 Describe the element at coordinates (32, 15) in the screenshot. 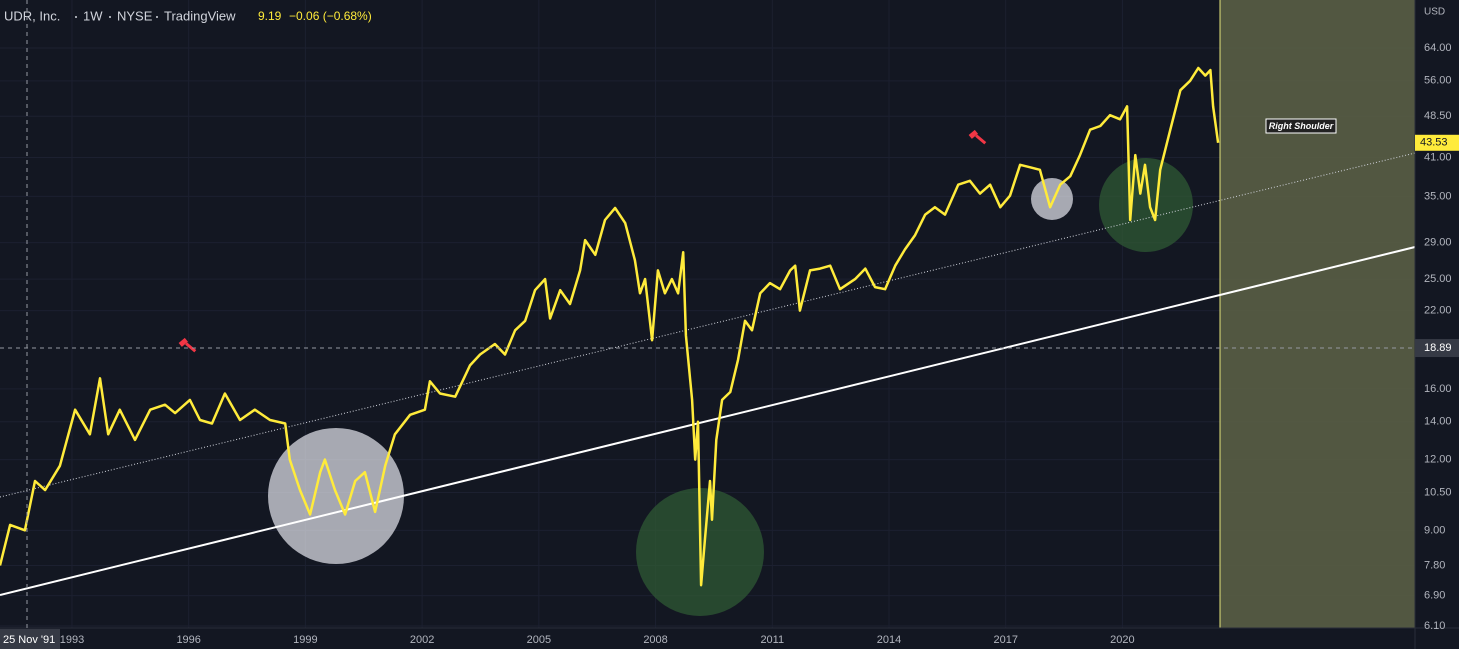

I see `symbol-name: UDR, Inc.` at that location.